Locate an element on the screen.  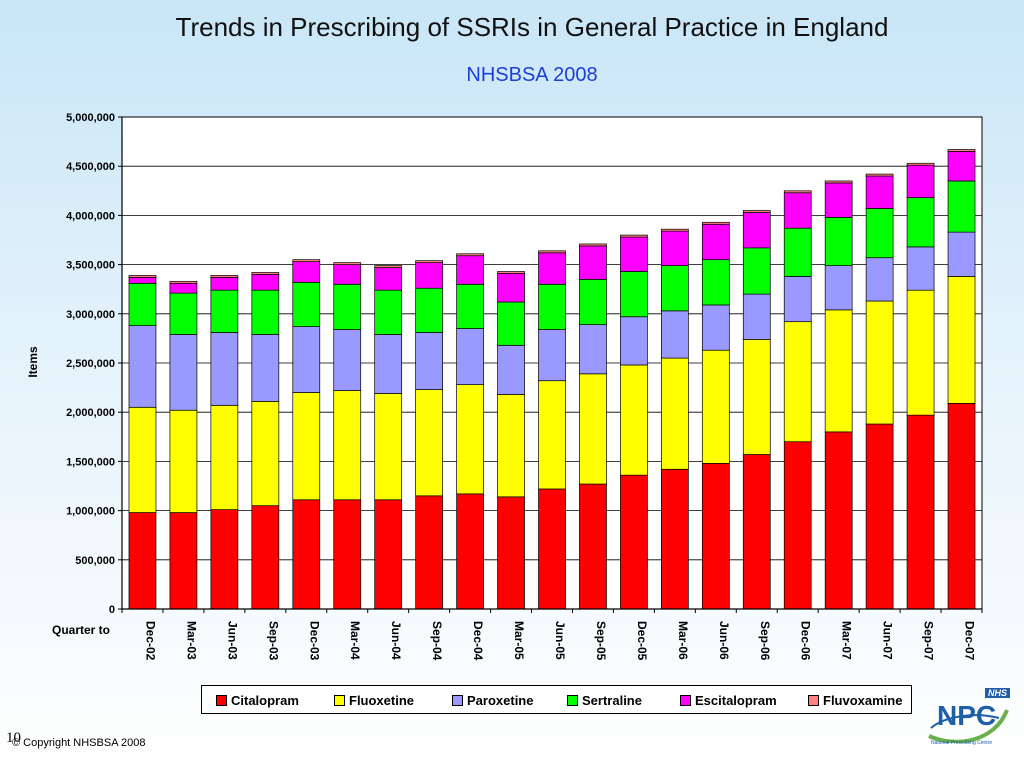
x-tick-label: Dec-07 is located at coordinates (970, 641).